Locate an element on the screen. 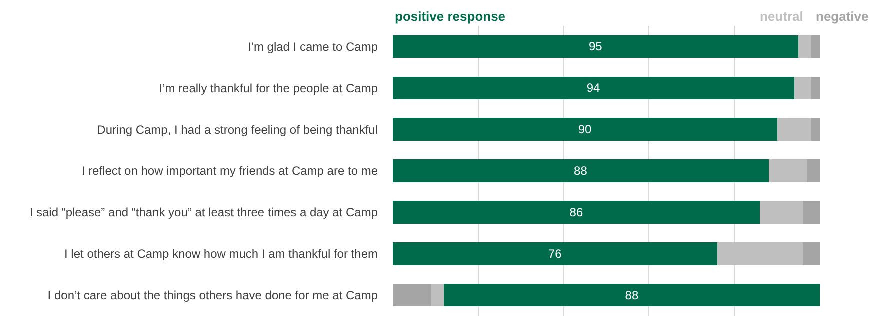 This screenshot has height=320, width=870. y-tick-label: During Camp, I had a strong feeling of being thankful is located at coordinates (237, 129).